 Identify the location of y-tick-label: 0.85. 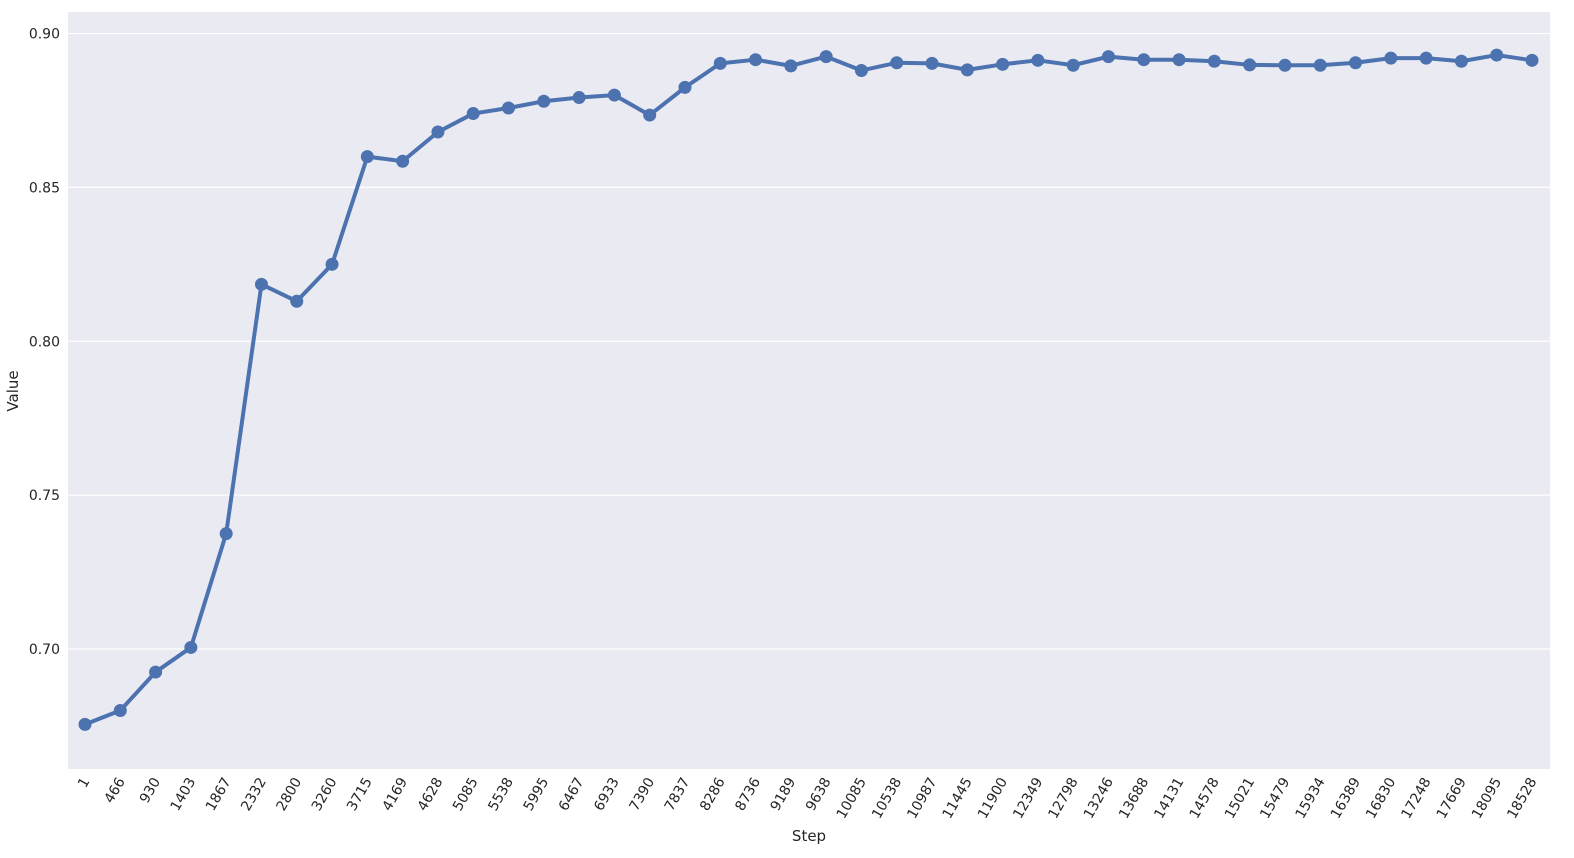
(44, 188).